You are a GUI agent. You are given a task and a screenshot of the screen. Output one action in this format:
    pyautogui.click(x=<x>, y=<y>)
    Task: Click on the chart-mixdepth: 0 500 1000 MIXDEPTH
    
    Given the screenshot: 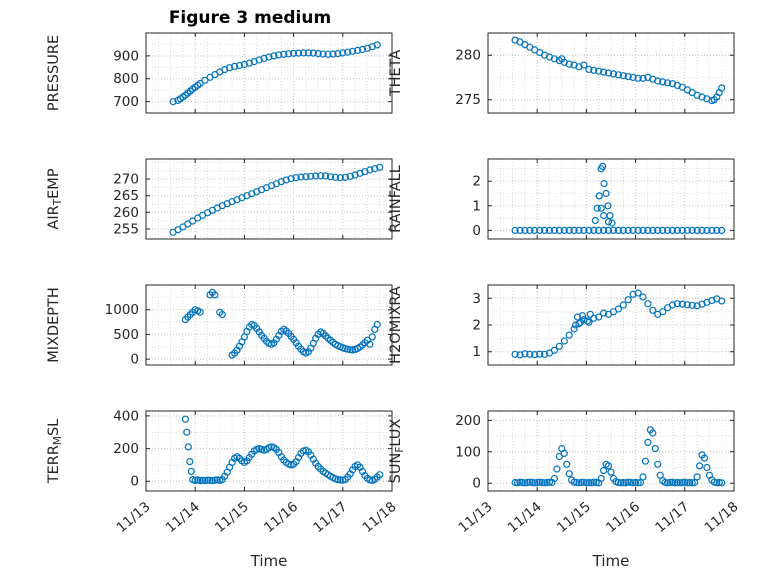 What is the action you would take?
    pyautogui.click(x=219, y=326)
    